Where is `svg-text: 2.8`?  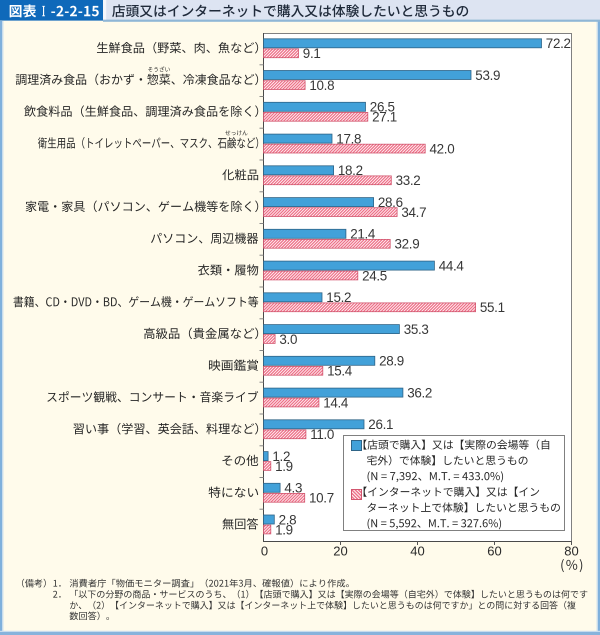
svg-text: 2.8 is located at coordinates (288, 519).